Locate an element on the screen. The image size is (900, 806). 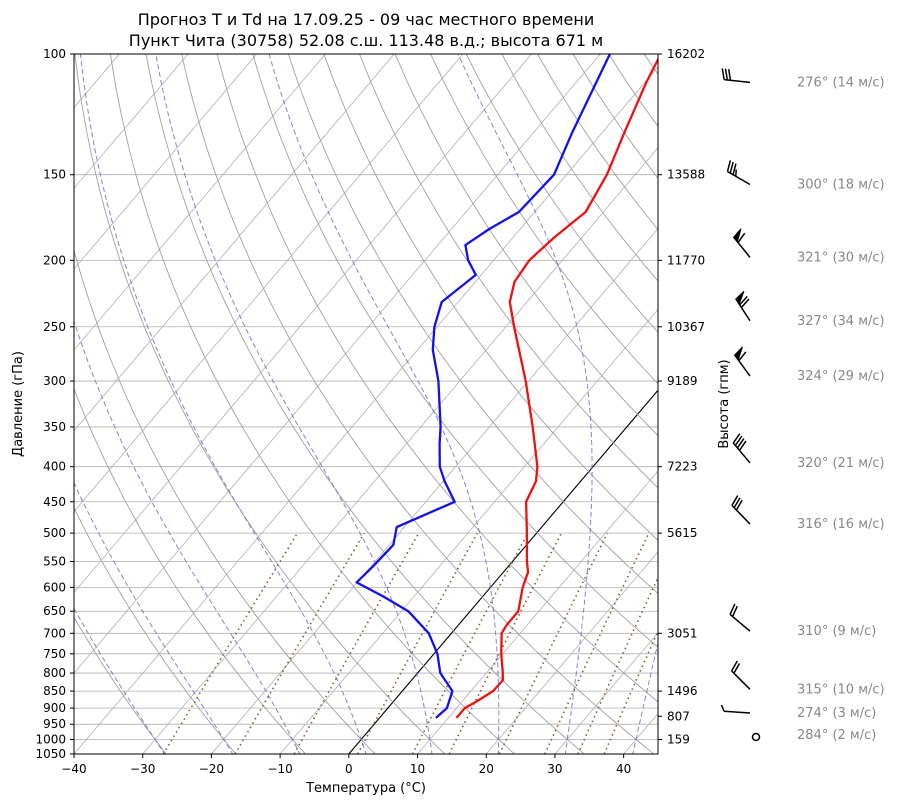
wind-barb: 300° (18 м/с) is located at coordinates (805, 176).